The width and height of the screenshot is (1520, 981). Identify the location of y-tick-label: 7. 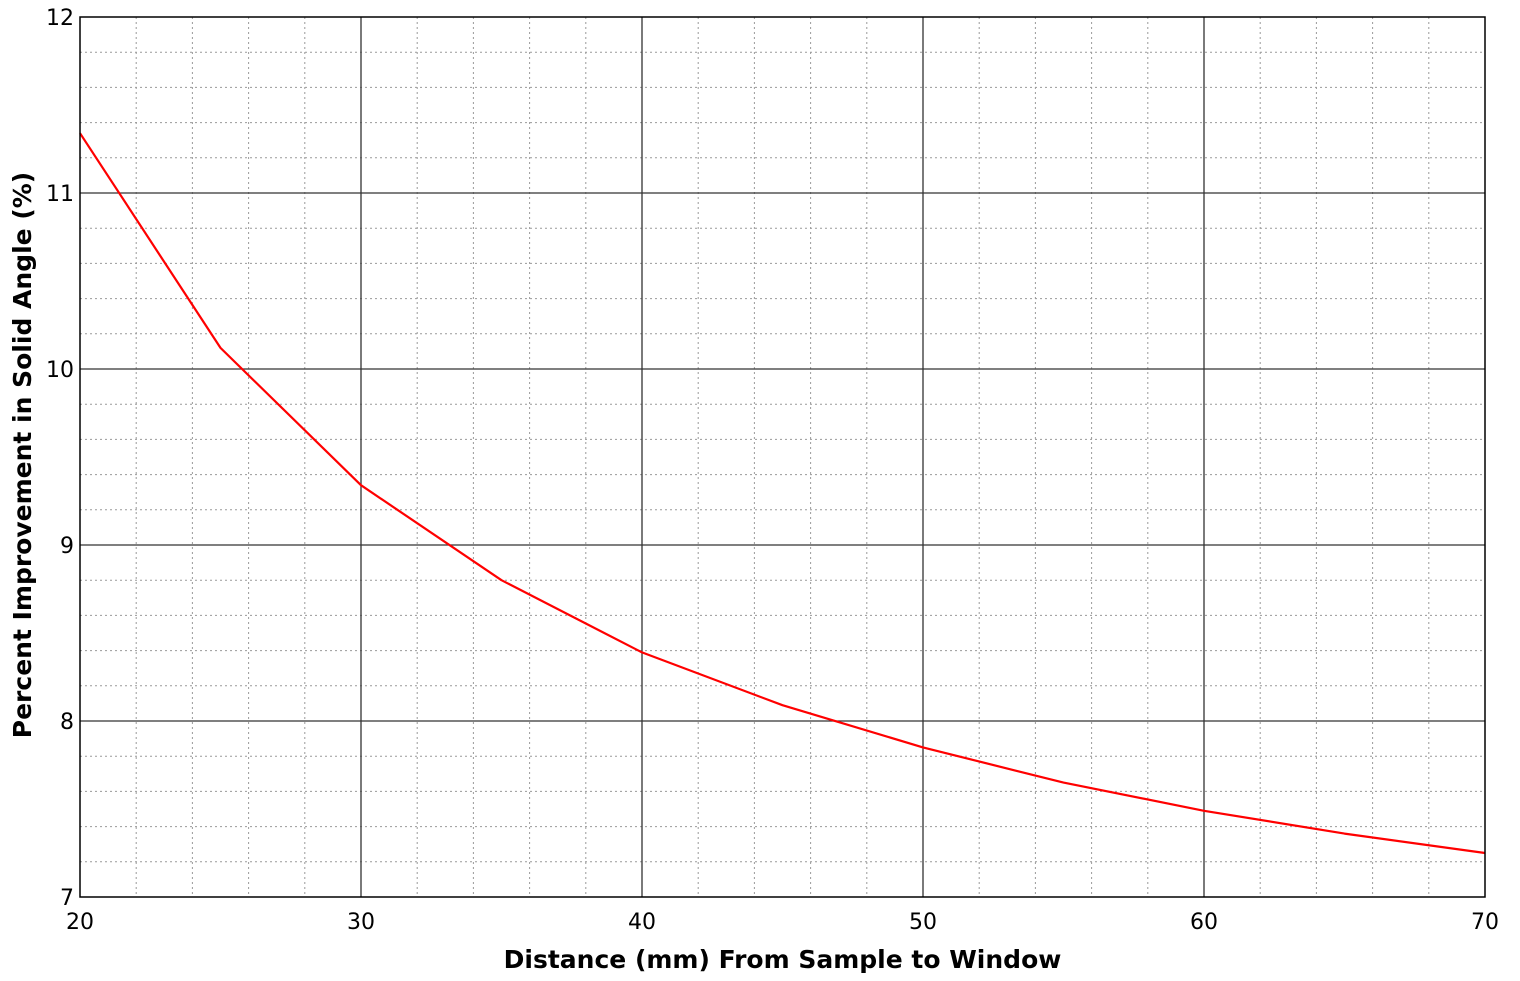
(67, 898).